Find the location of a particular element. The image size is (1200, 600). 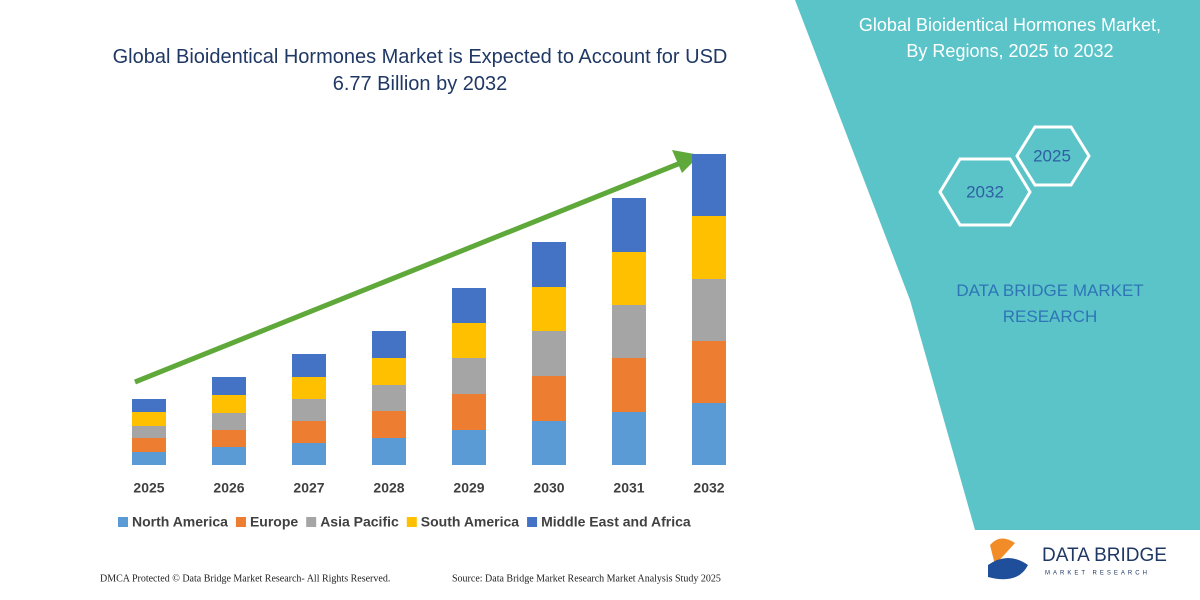

hexagon-label: 2025 is located at coordinates (1052, 155).